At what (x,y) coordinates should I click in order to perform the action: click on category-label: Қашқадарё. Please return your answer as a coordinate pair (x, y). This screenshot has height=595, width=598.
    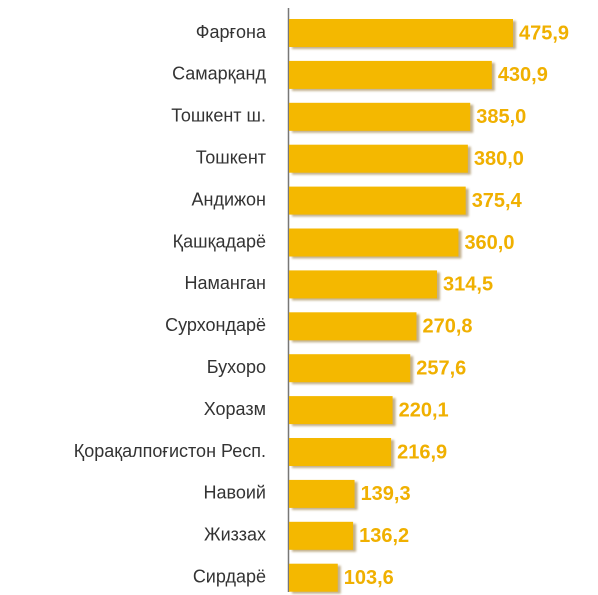
    Looking at the image, I should click on (219, 241).